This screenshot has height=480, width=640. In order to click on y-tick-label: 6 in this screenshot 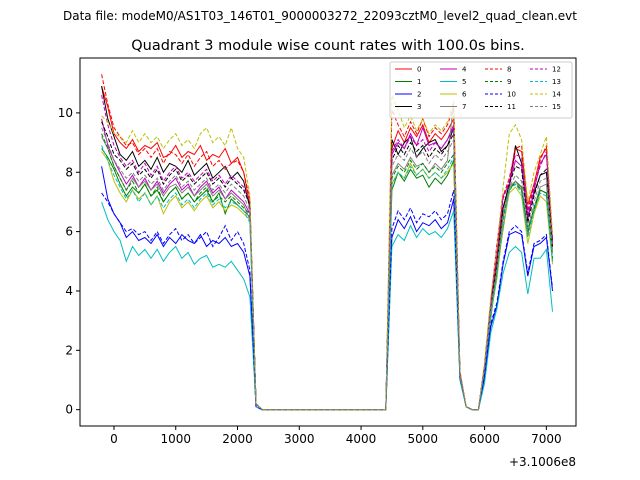, I will do `click(69, 232)`.